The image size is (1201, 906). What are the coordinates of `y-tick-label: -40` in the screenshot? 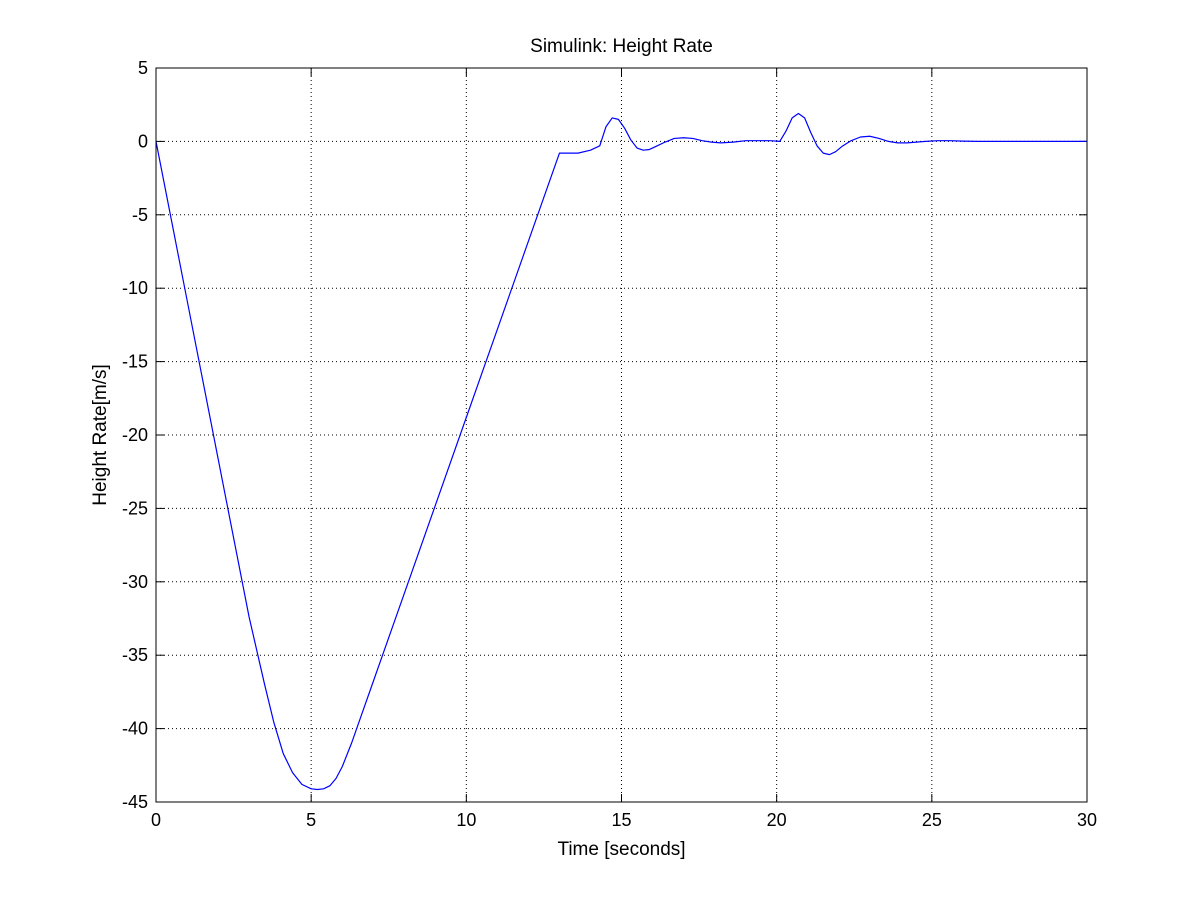 It's located at (135, 729).